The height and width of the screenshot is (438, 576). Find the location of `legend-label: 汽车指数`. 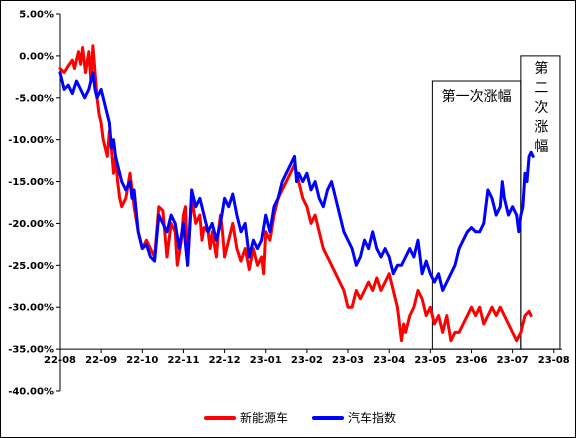

legend-label: 汽车指数 is located at coordinates (372, 417).